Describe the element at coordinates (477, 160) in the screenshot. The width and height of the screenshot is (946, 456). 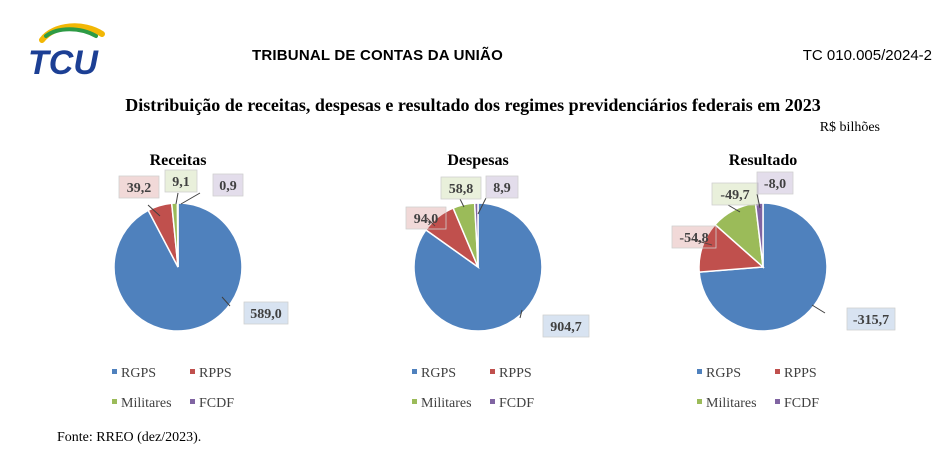
I see `chart-title: Despesas` at that location.